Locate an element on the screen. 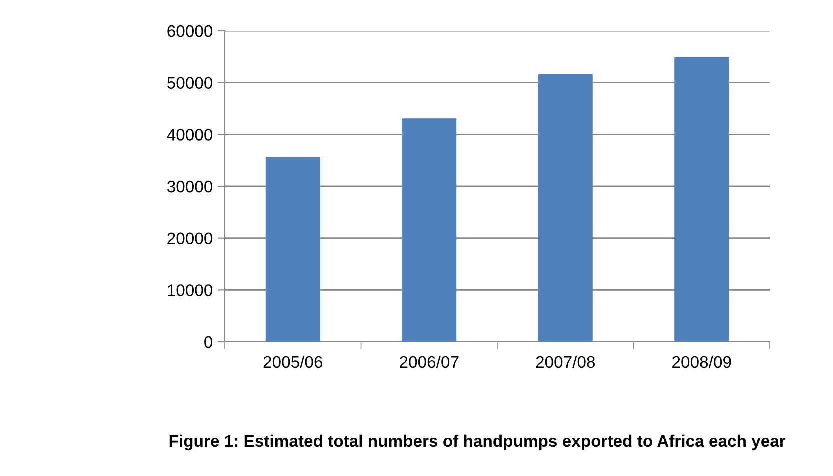 The height and width of the screenshot is (476, 833). y-tick-label: 40000 is located at coordinates (190, 135).